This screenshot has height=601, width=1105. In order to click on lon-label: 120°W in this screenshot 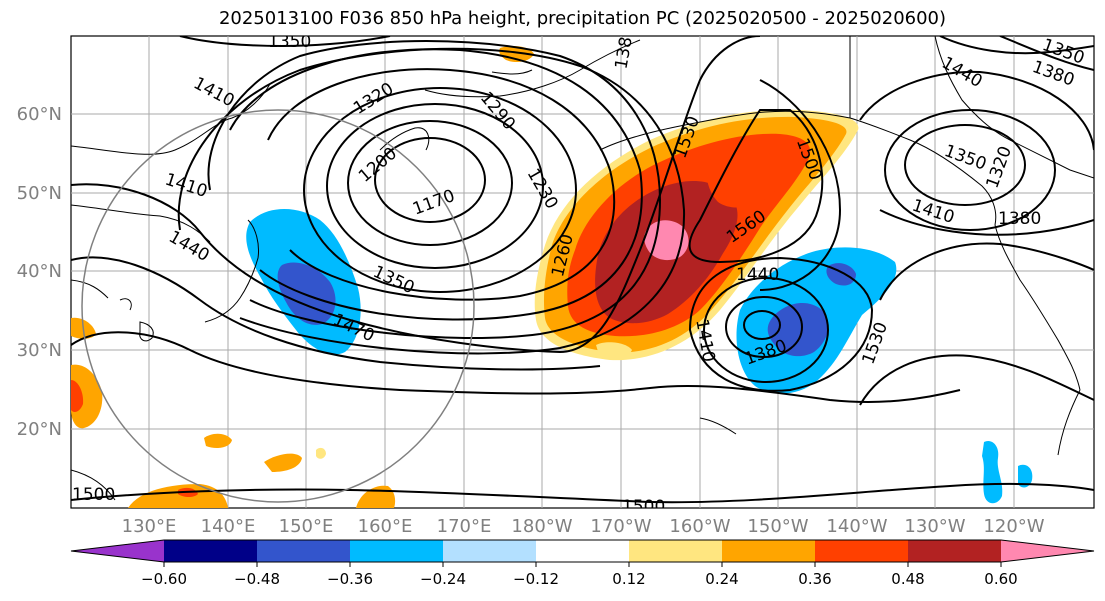, I will do `click(1013, 526)`.